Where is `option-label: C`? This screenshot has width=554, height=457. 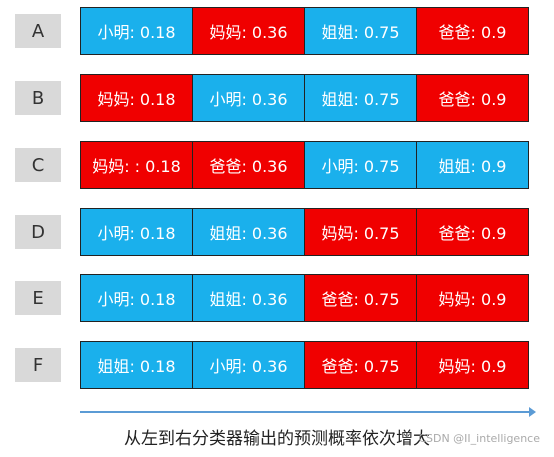
option-label: C is located at coordinates (38, 165).